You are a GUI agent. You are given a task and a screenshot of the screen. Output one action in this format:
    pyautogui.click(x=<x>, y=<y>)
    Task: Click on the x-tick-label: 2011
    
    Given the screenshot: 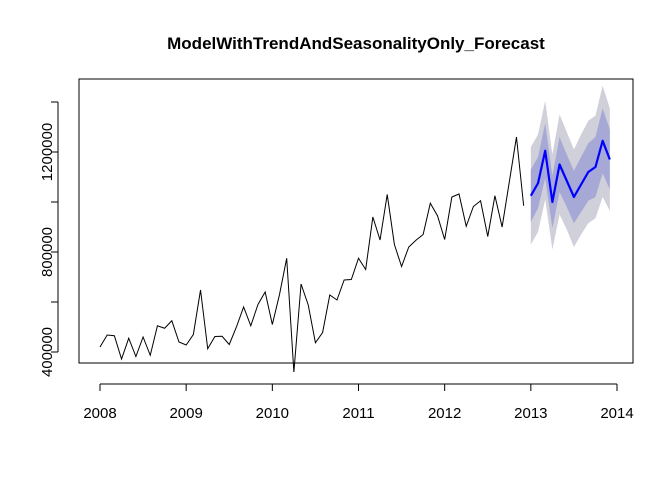 What is the action you would take?
    pyautogui.click(x=358, y=413)
    